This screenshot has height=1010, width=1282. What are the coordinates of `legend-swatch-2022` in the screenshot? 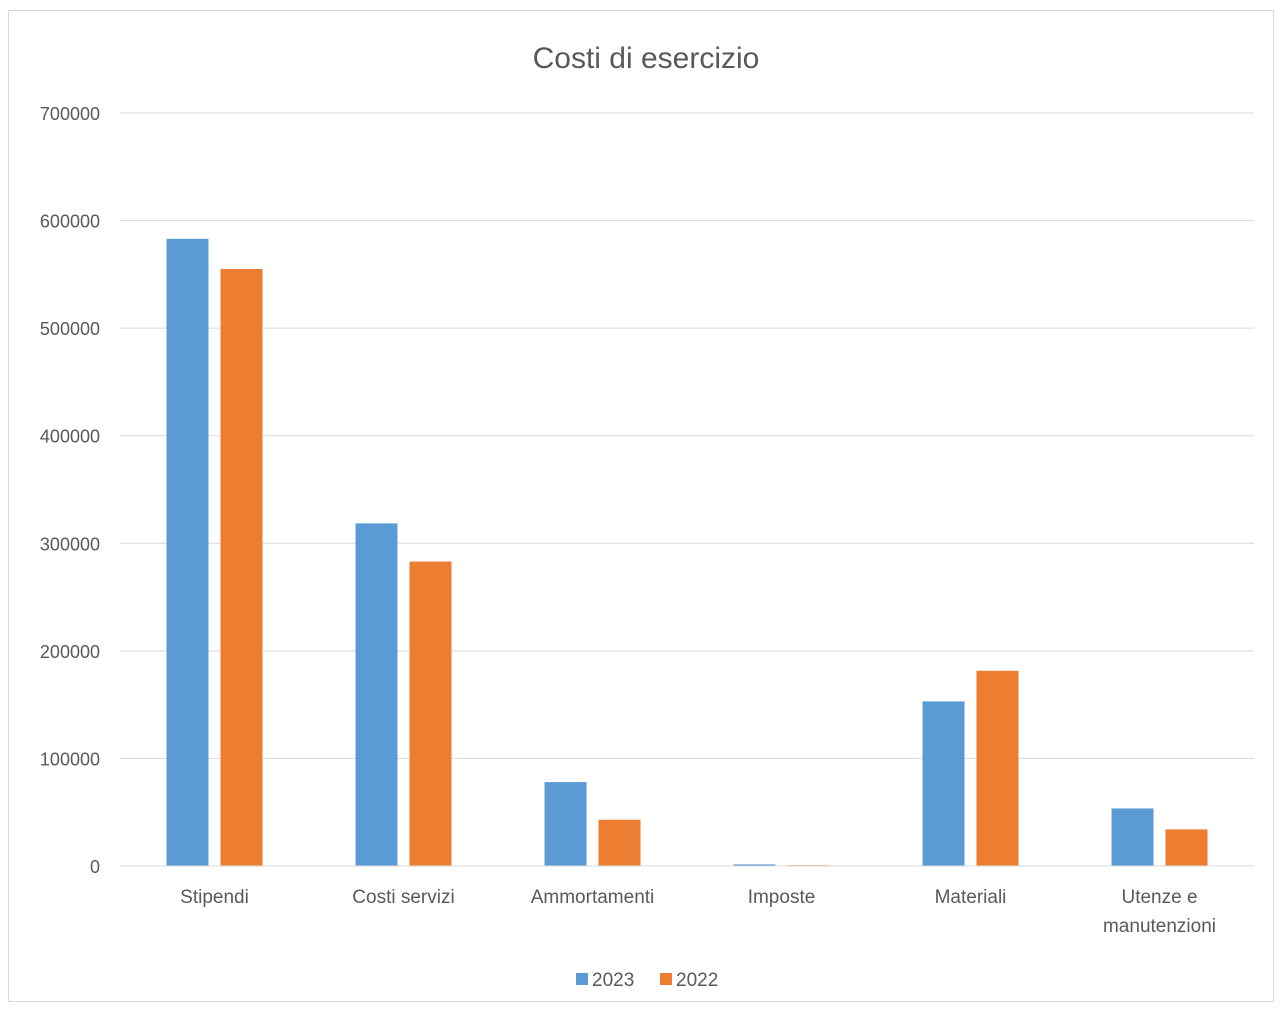 It's located at (666, 979).